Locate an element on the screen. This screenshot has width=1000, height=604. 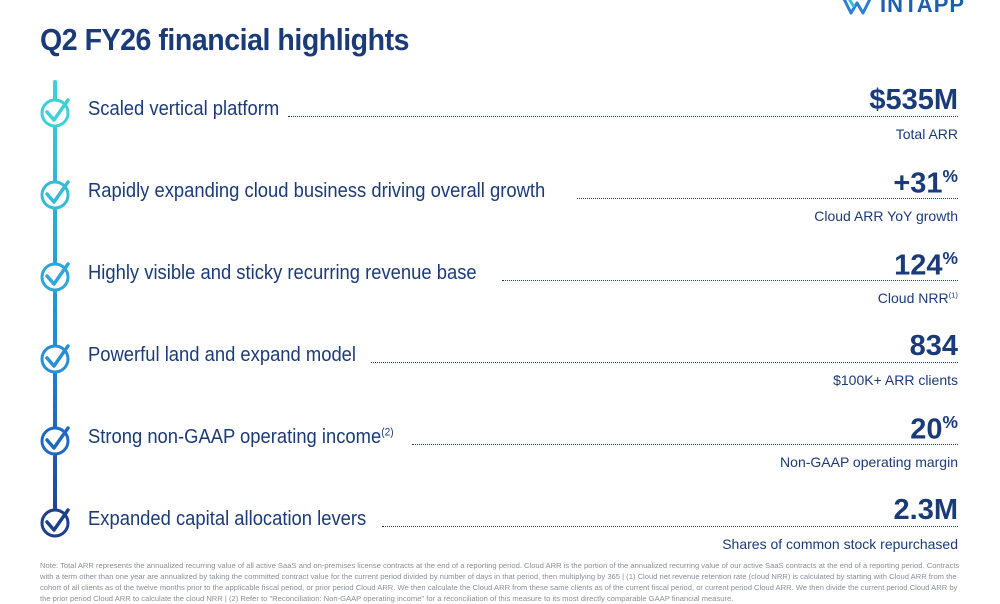
caption-footnote-ref: (1) is located at coordinates (953, 295).